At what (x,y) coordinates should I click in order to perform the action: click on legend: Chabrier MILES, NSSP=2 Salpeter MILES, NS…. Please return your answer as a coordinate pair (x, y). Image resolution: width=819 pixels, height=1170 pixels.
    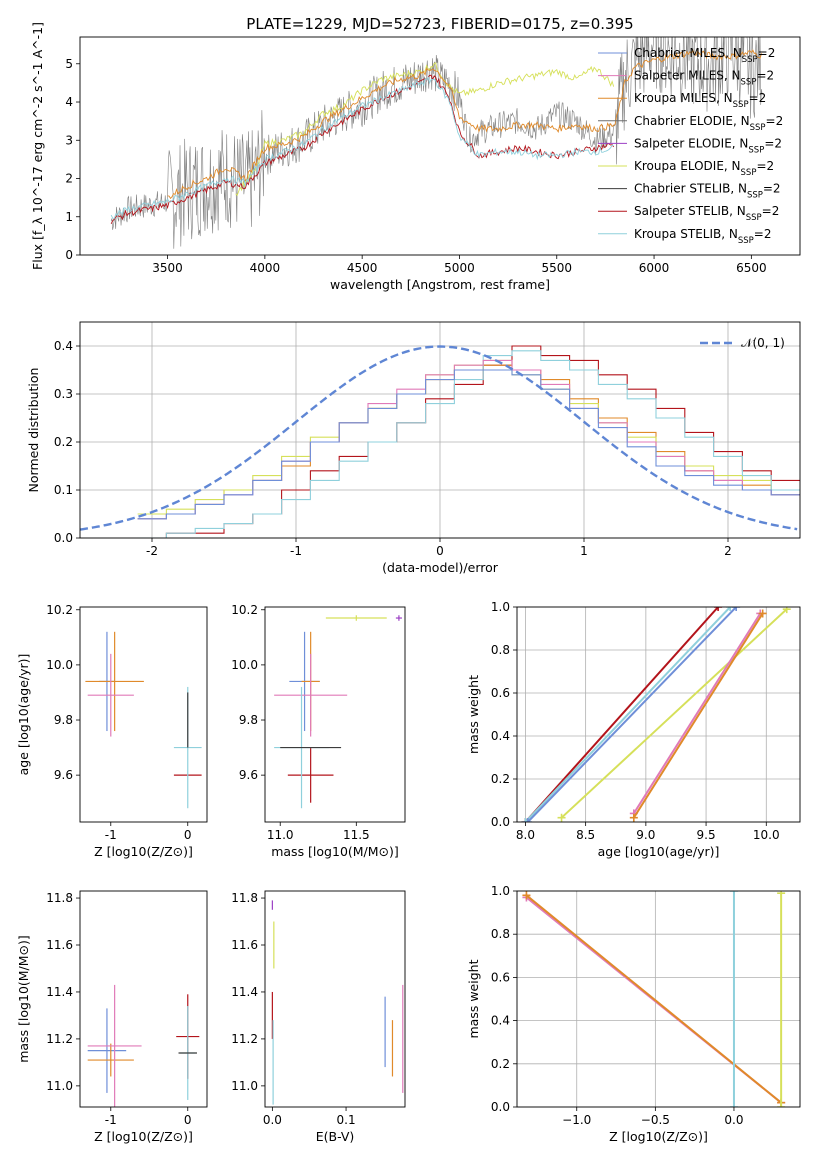
    Looking at the image, I should click on (690, 146).